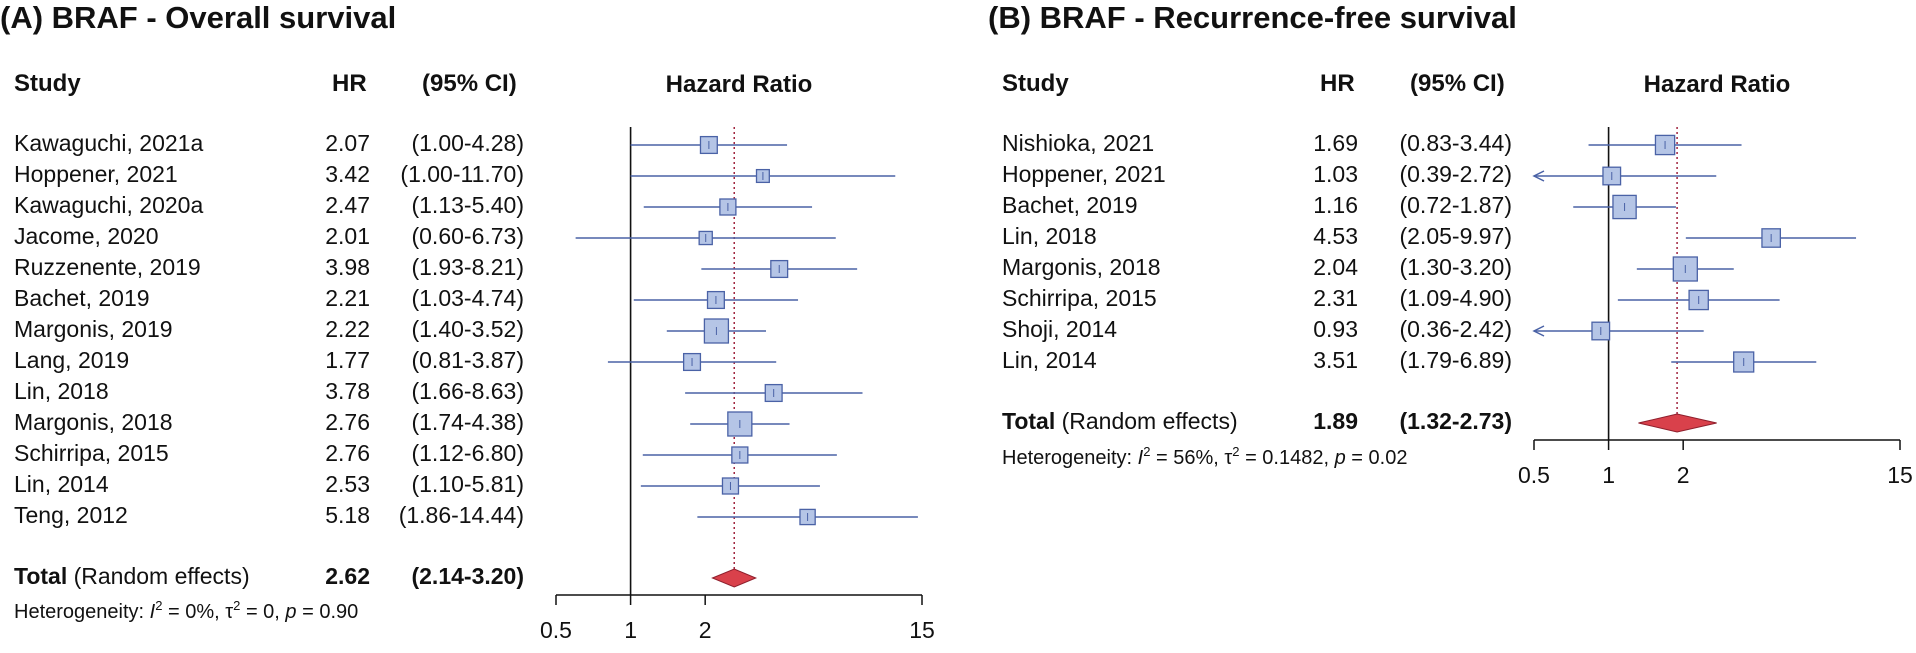 The width and height of the screenshot is (1916, 653). What do you see at coordinates (462, 174) in the screenshot?
I see `study-ci: (1.00-11.70)` at bounding box center [462, 174].